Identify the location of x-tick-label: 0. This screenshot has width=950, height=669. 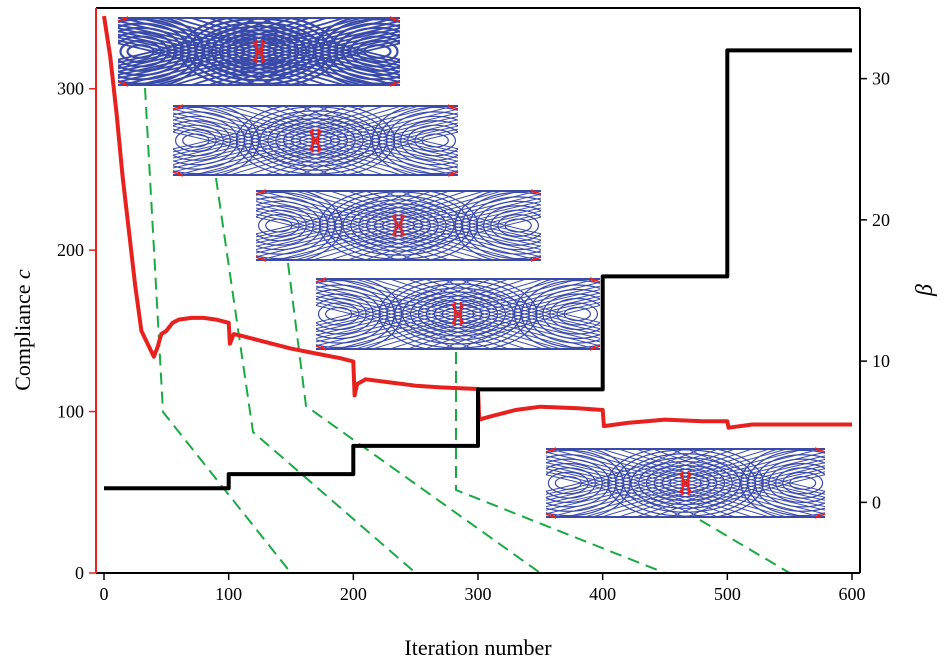
(104, 594).